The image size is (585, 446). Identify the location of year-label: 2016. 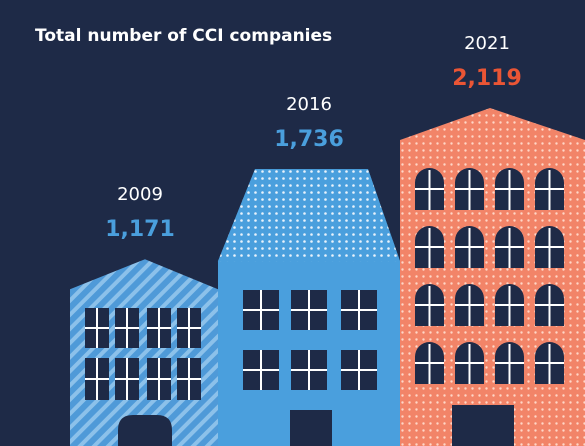
(309, 104).